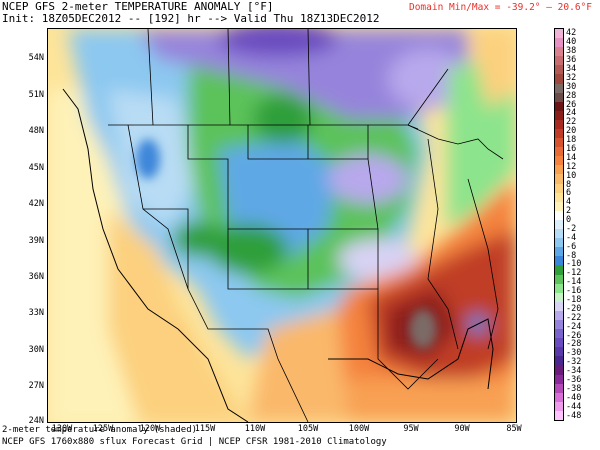 This screenshot has width=600, height=450. Describe the element at coordinates (574, 397) in the screenshot. I see `color-scale-label: -40` at that location.